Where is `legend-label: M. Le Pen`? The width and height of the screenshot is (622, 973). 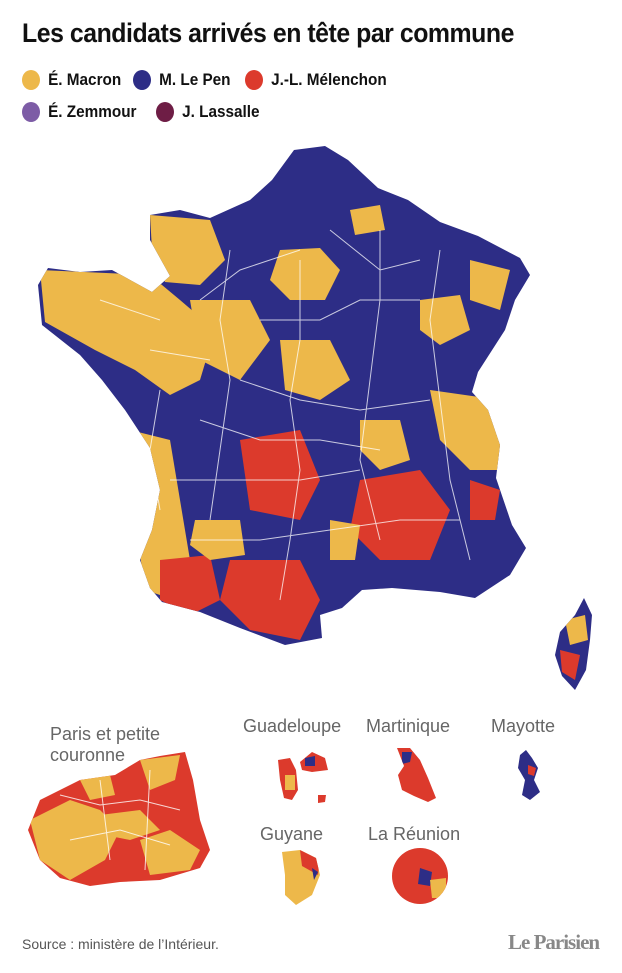 legend-label: M. Le Pen is located at coordinates (195, 79).